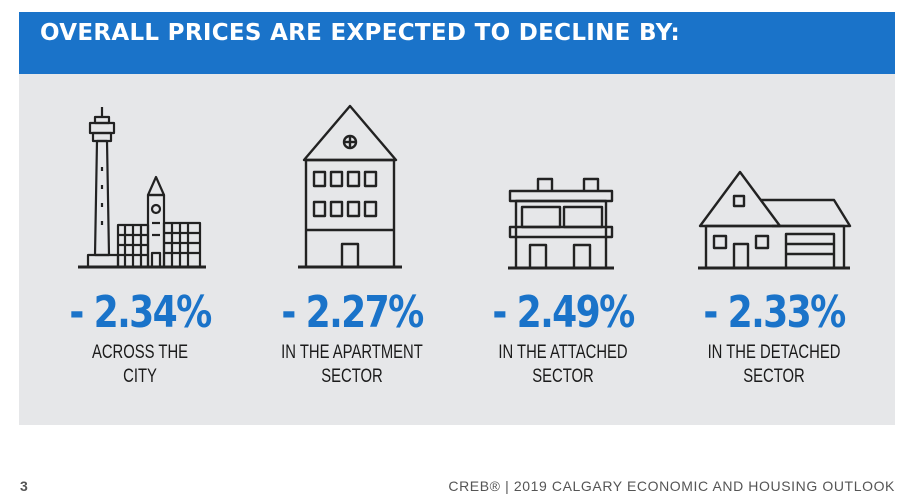 The height and width of the screenshot is (501, 916). I want to click on stat-detached-label: IN THE DETACHED SECTOR, so click(774, 364).